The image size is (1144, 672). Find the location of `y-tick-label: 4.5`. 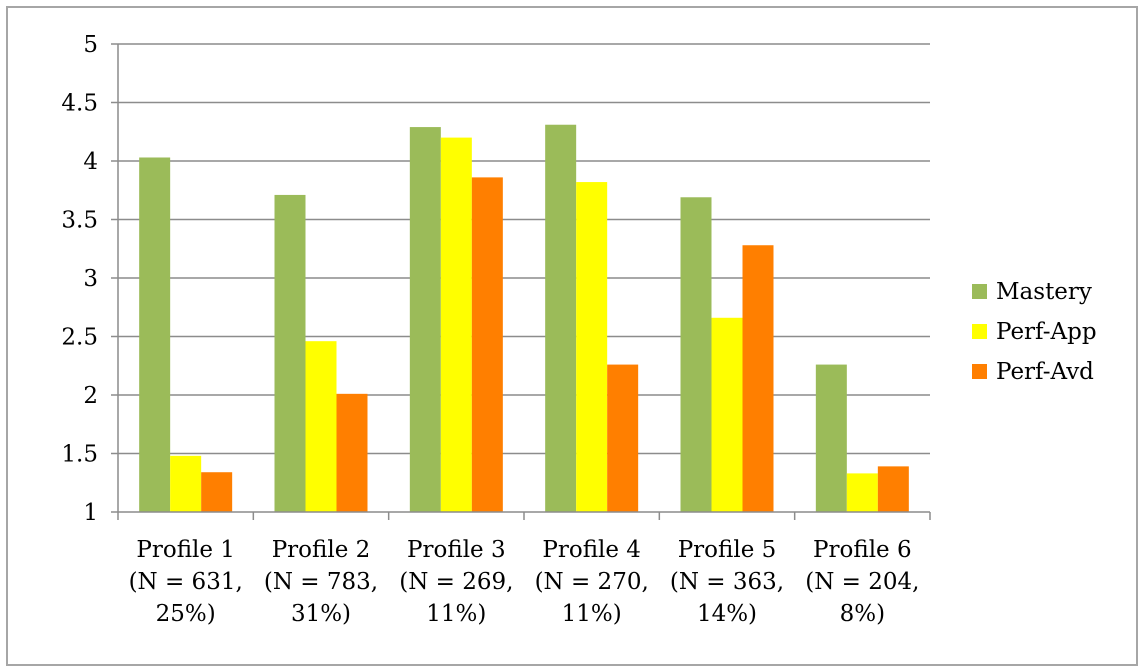

y-tick-label: 4.5 is located at coordinates (79, 104).